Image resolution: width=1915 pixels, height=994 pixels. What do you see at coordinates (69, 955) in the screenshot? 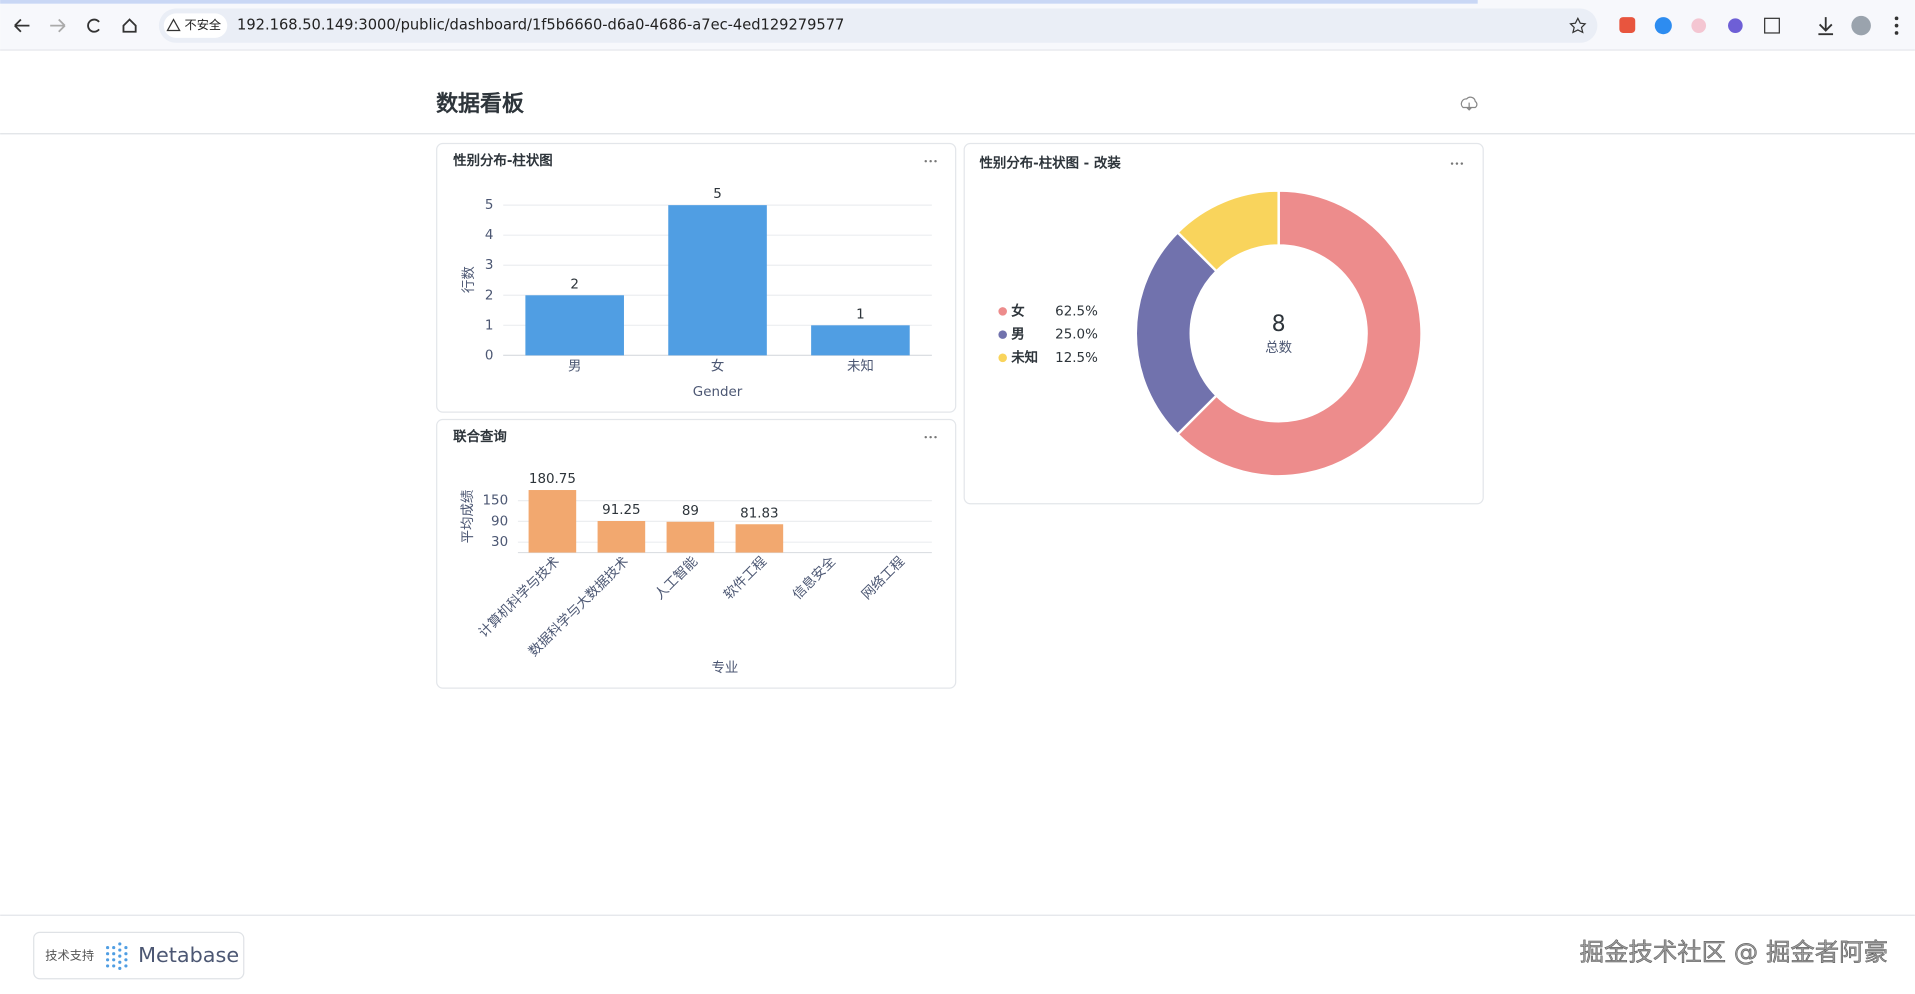
I see `powered-by: 技术支持` at bounding box center [69, 955].